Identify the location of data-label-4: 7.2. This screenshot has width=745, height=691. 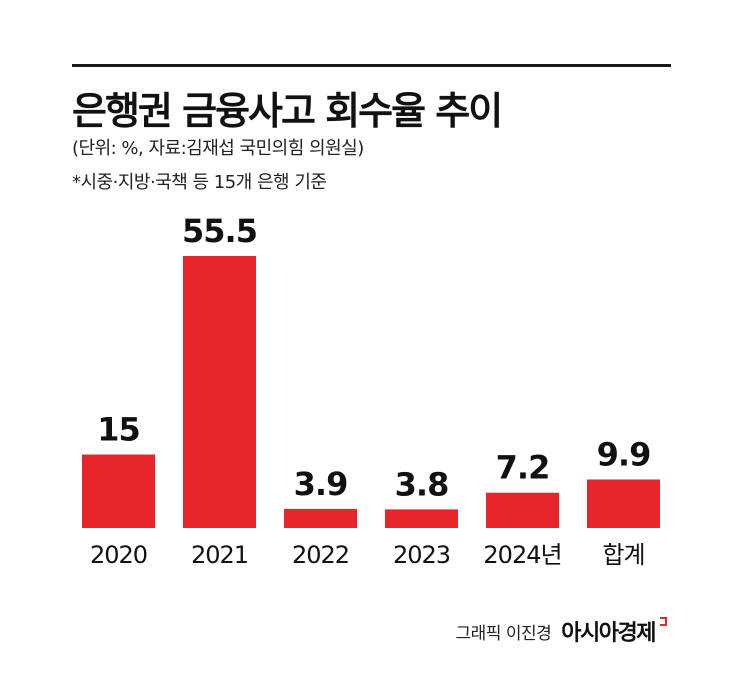
(523, 468).